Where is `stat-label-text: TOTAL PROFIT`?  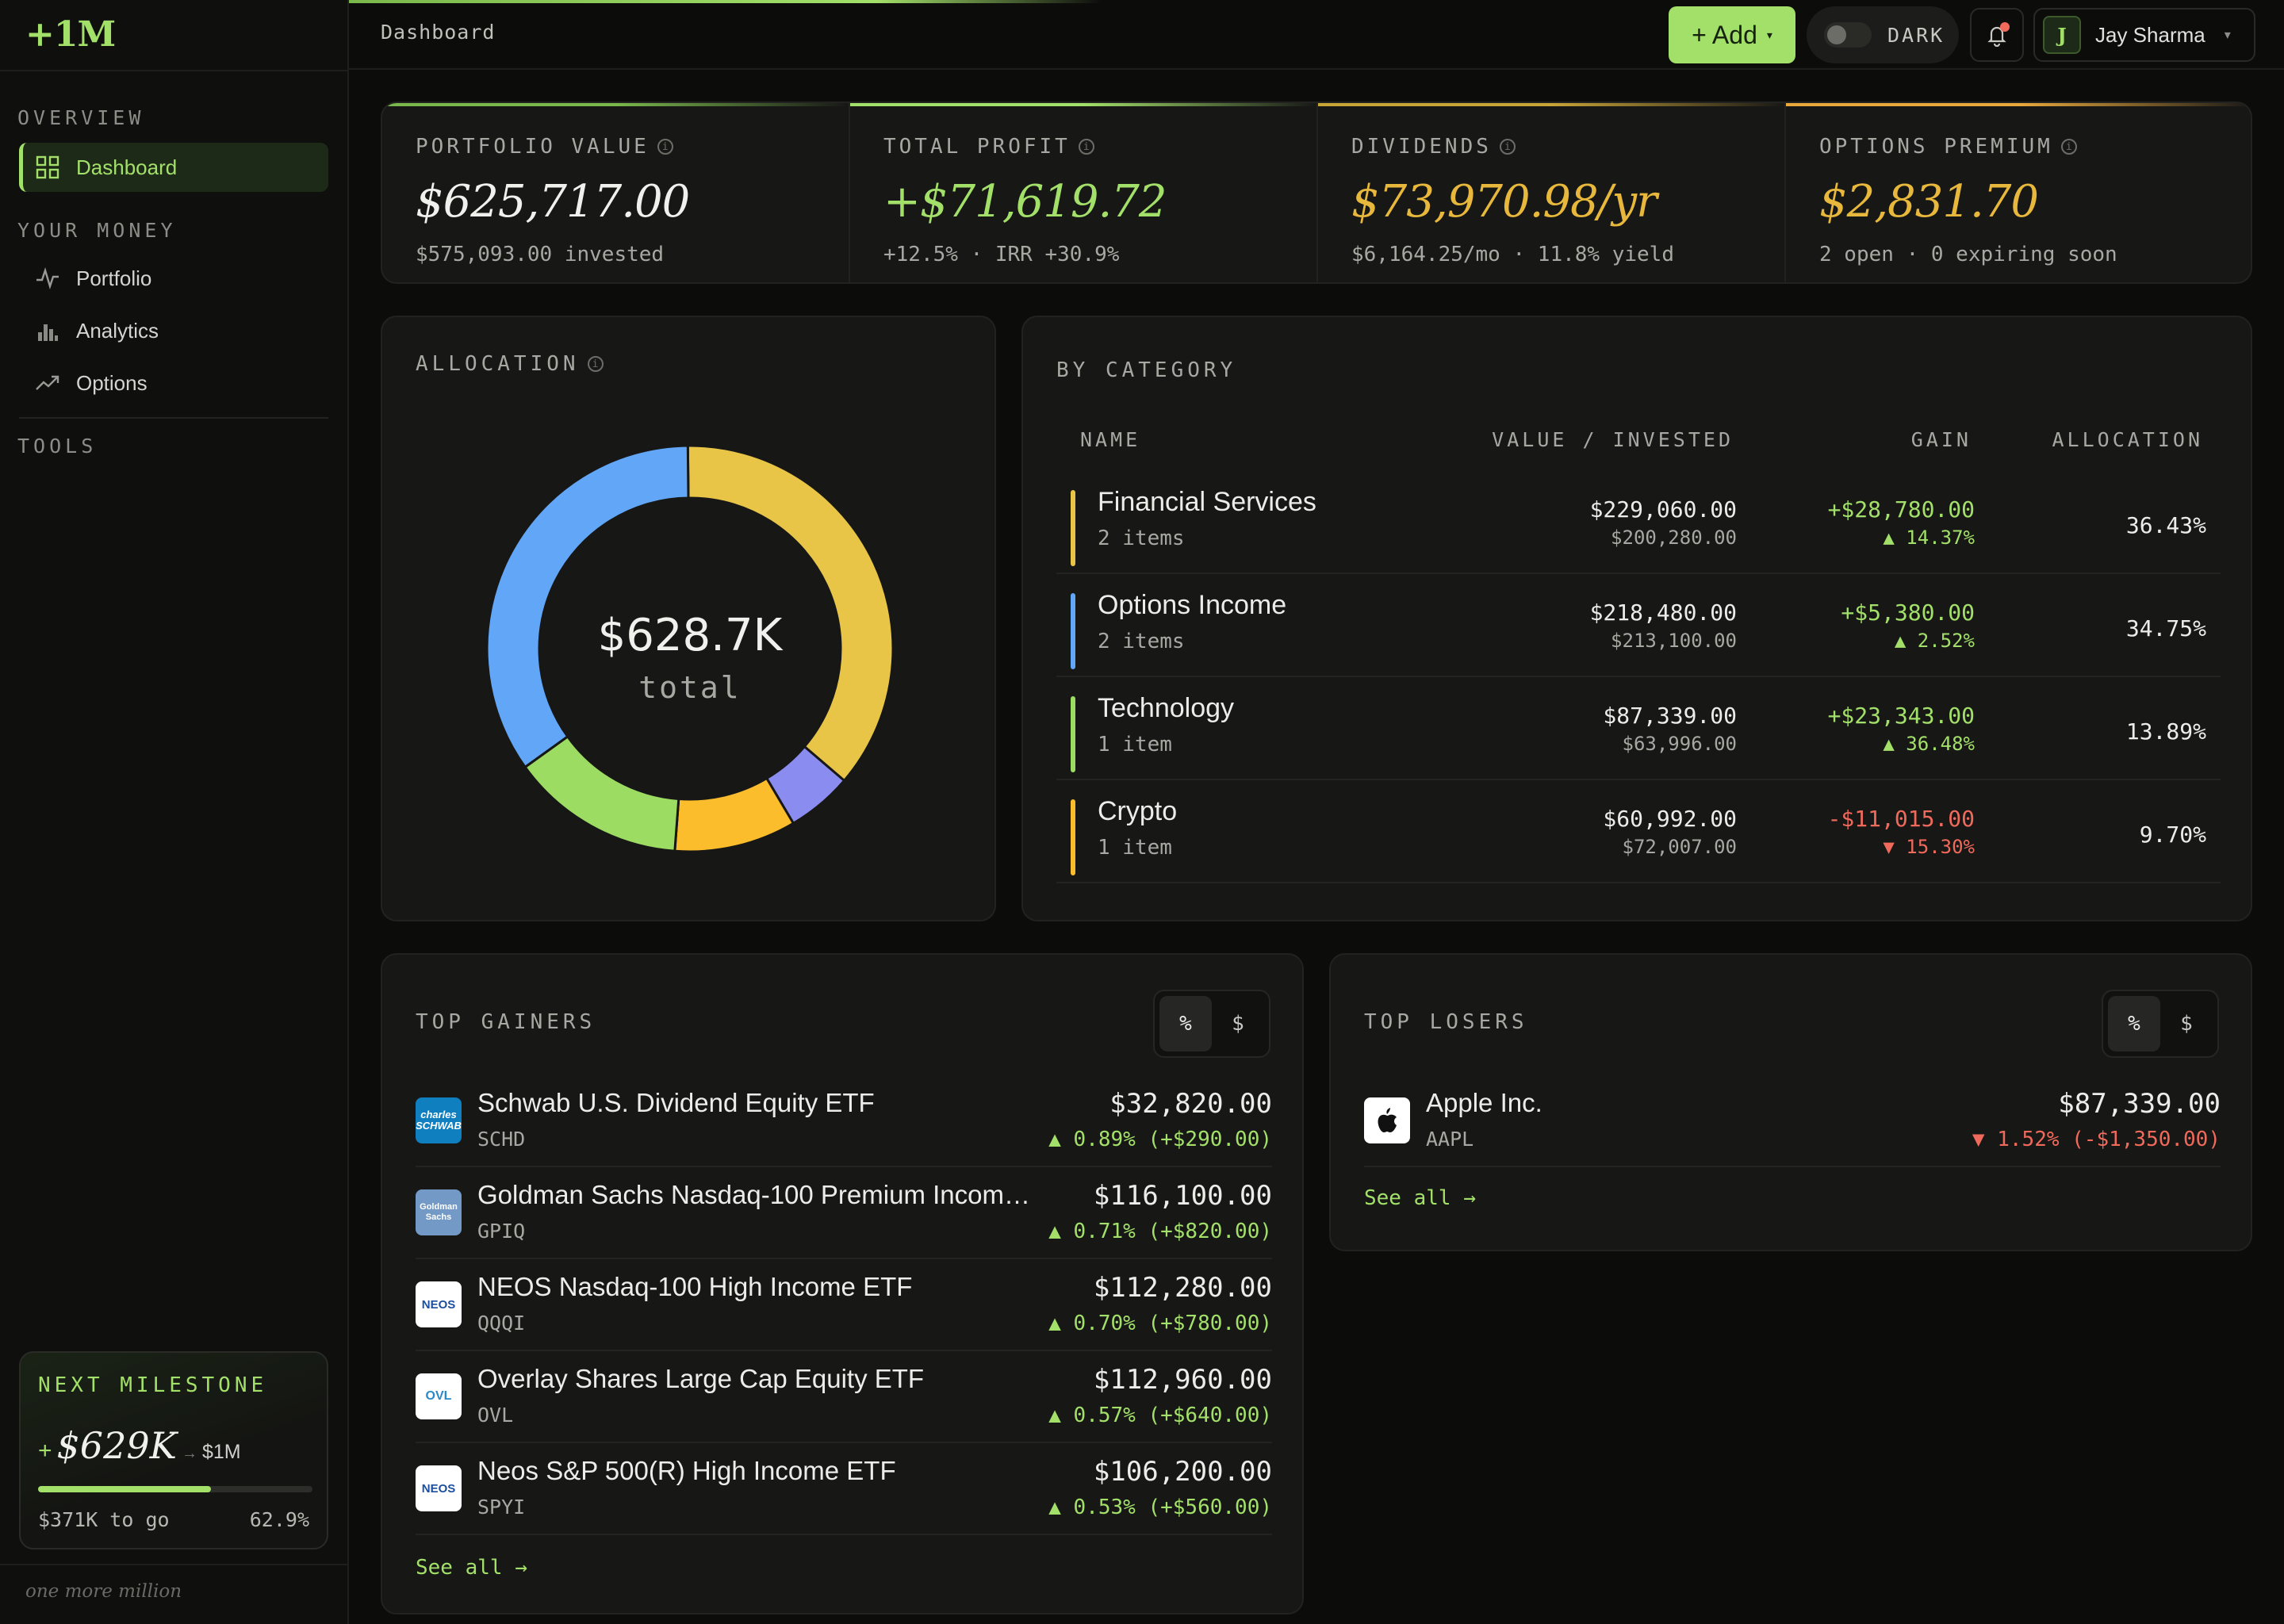
stat-label-text: TOTAL PROFIT is located at coordinates (977, 147).